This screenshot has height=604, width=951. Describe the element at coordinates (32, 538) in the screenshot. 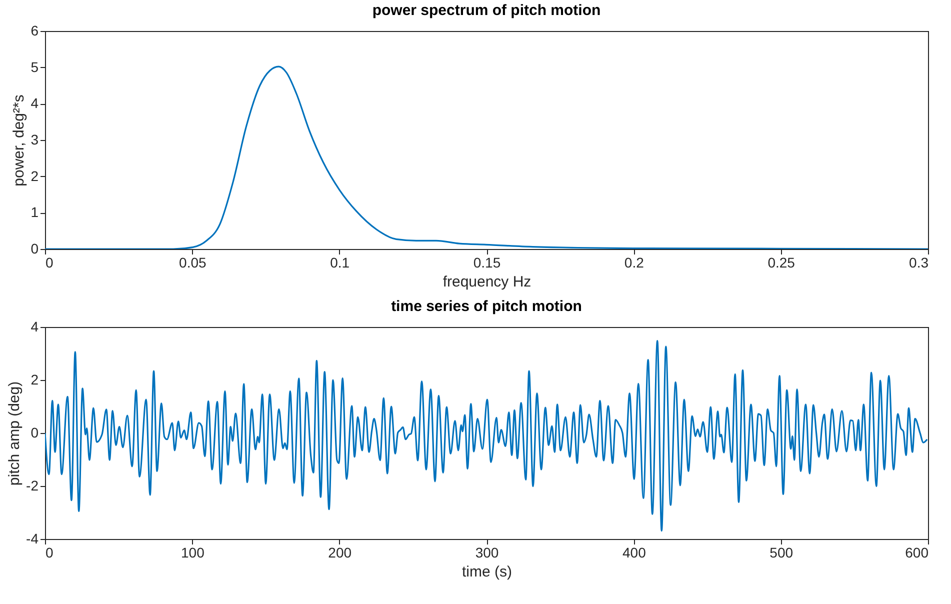

I see `y-tick-label: -4` at that location.